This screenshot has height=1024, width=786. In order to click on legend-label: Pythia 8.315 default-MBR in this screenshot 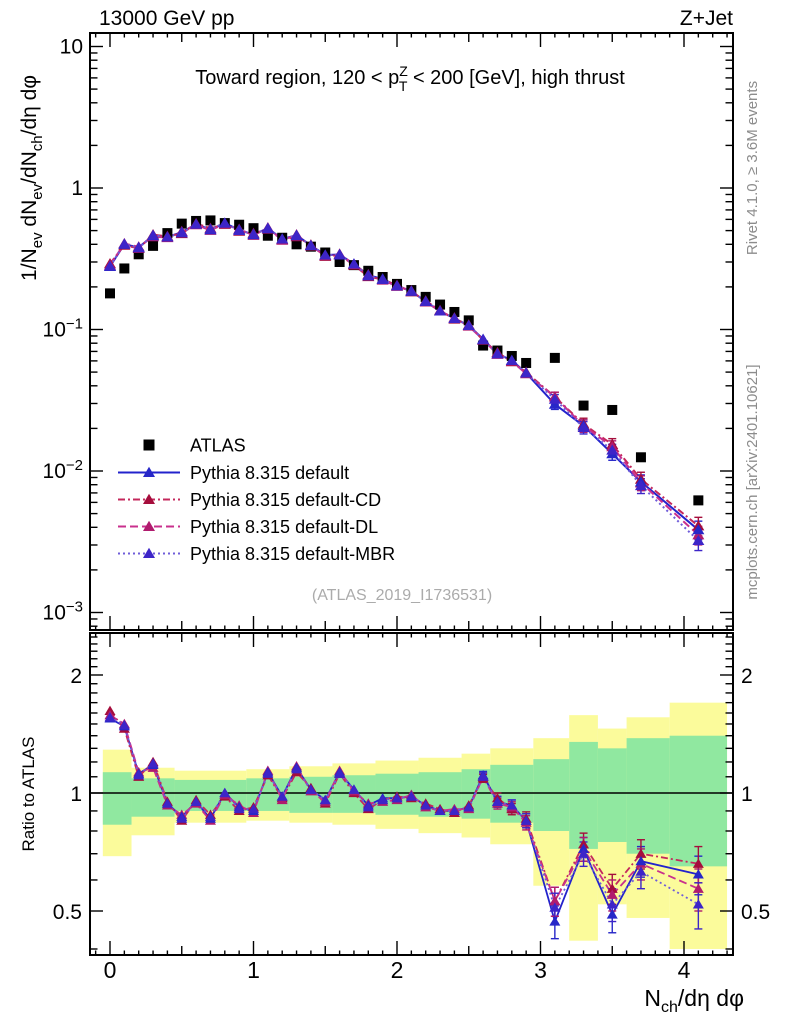, I will do `click(292, 554)`.